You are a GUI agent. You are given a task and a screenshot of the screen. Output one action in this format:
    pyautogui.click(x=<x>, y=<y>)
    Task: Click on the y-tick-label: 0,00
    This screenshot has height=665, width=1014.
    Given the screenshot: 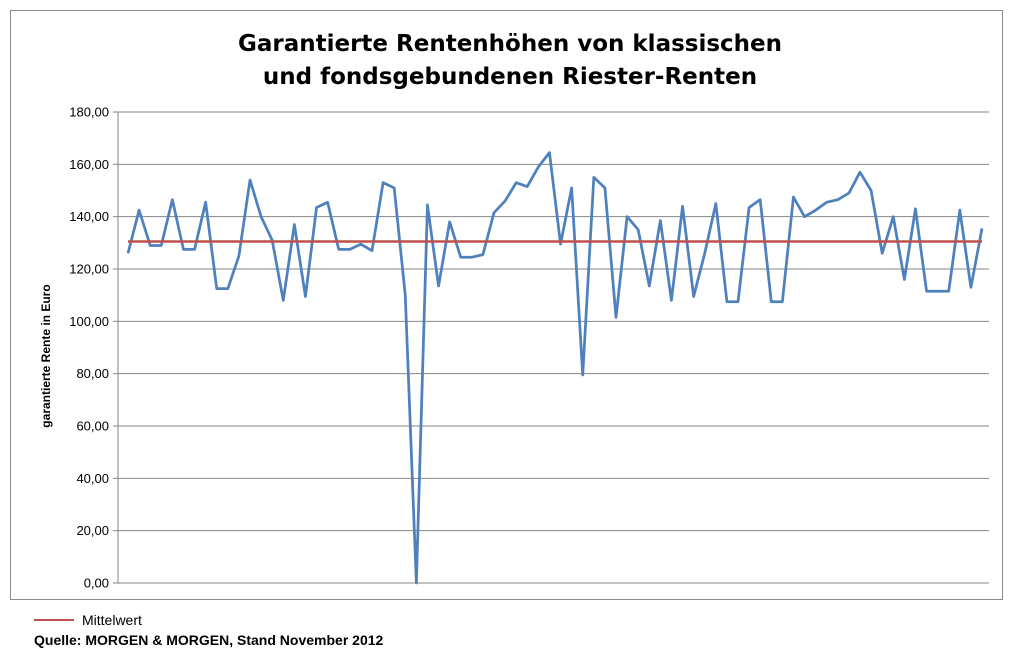 What is the action you would take?
    pyautogui.click(x=96, y=583)
    